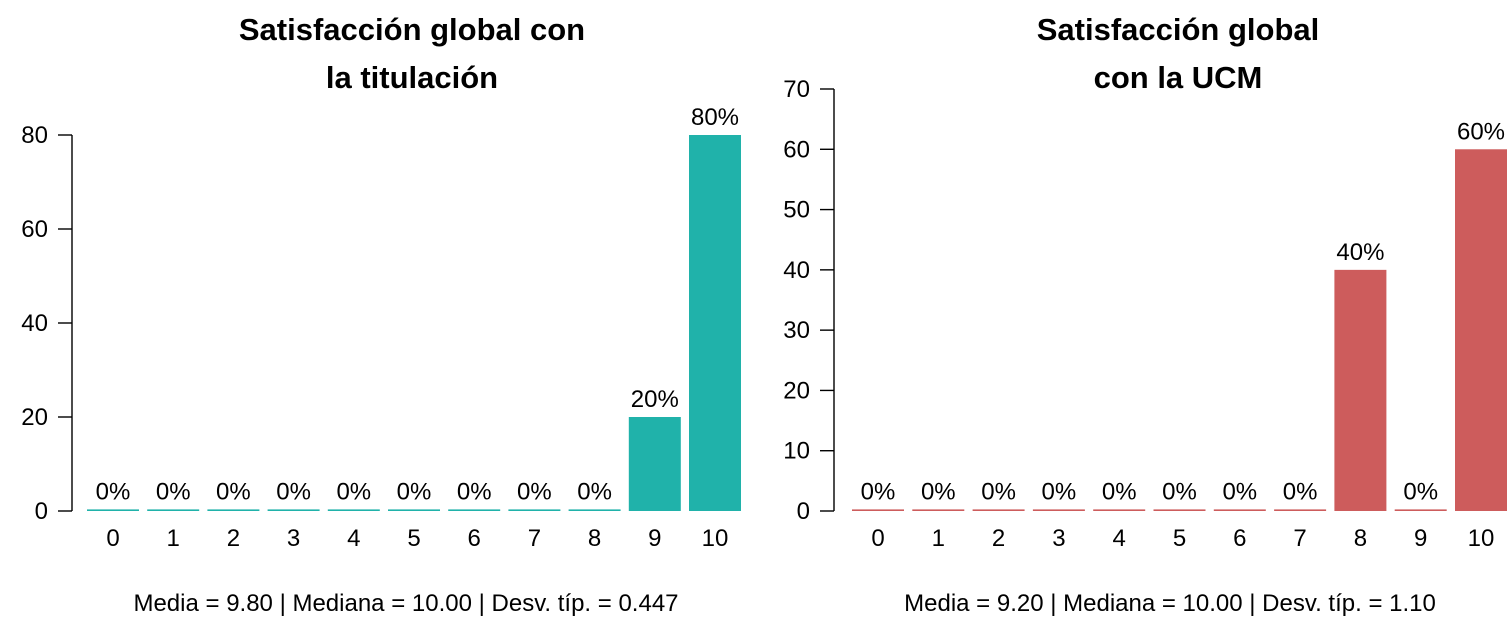  Describe the element at coordinates (1360, 252) in the screenshot. I see `data-label: 40%` at that location.